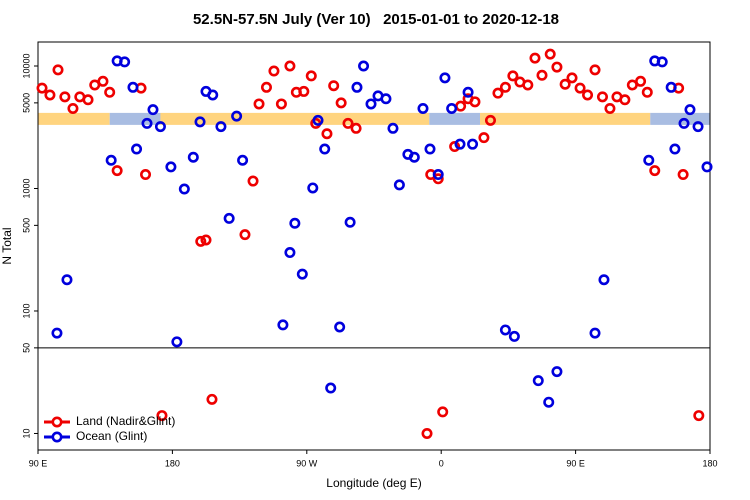 This screenshot has height=500, width=750. Describe the element at coordinates (26, 103) in the screenshot. I see `y-tick-label: 5000` at that location.